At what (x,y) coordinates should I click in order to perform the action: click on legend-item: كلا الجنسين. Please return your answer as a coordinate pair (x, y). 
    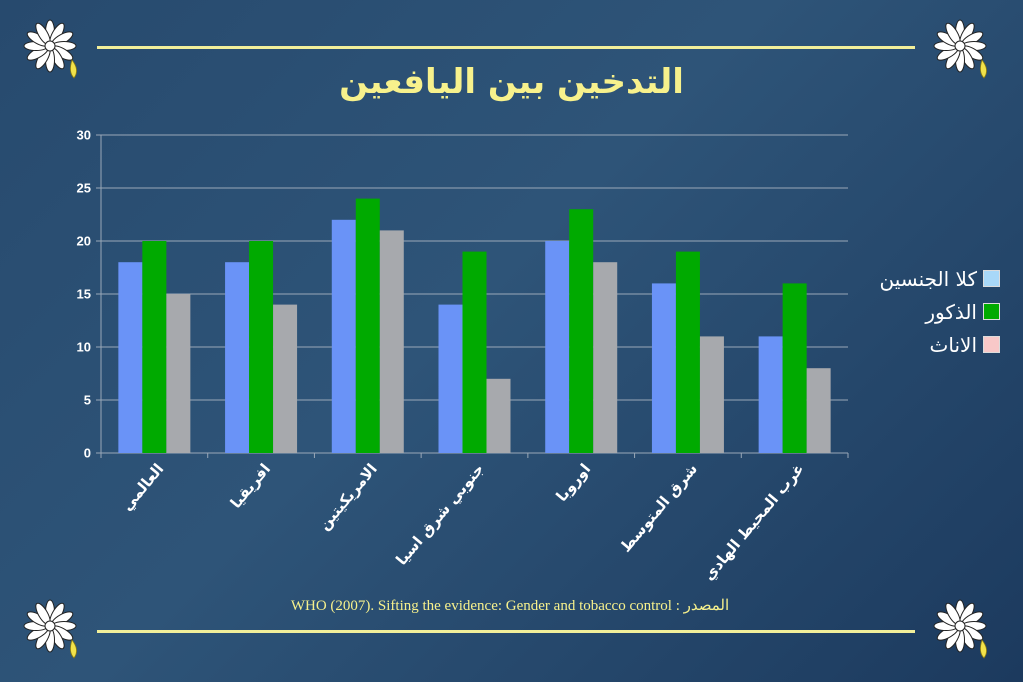
    Looking at the image, I should click on (910, 278).